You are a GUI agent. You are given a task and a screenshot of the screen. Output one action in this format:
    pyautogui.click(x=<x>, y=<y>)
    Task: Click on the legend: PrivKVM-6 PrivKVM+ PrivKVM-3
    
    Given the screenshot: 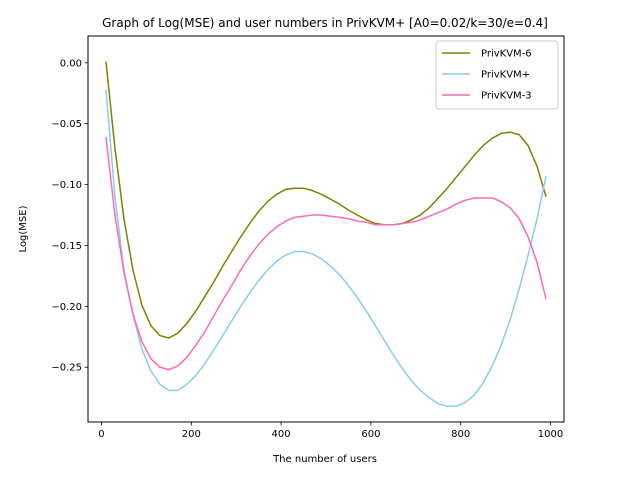 What is the action you would take?
    pyautogui.click(x=497, y=75)
    